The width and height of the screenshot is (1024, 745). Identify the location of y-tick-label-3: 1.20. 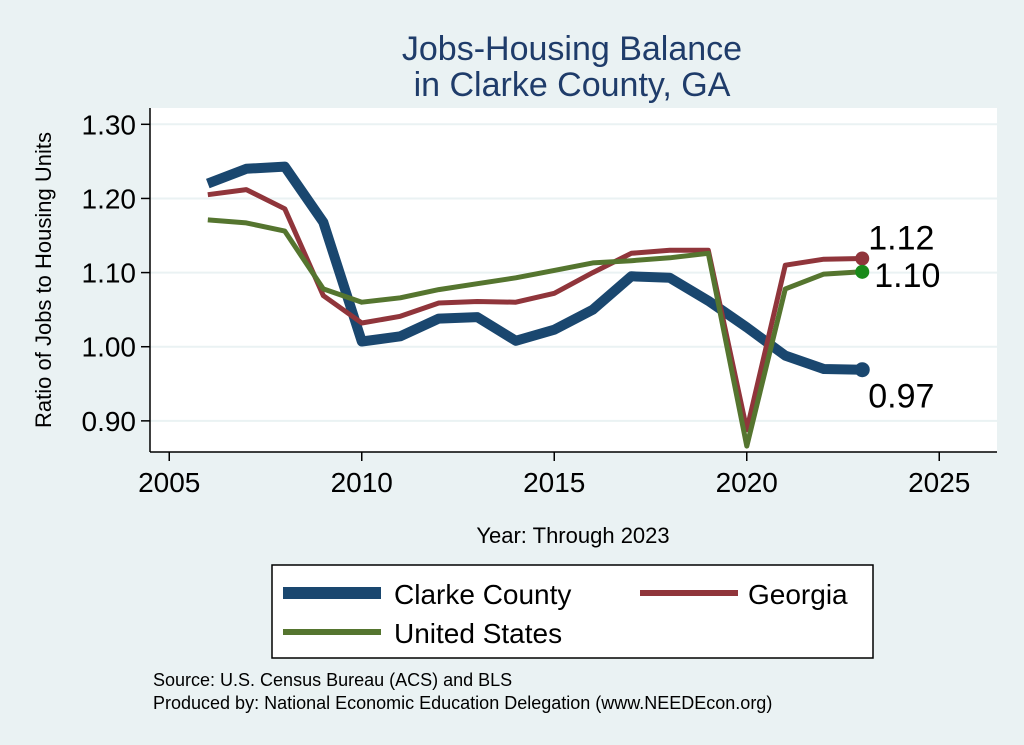
(109, 198).